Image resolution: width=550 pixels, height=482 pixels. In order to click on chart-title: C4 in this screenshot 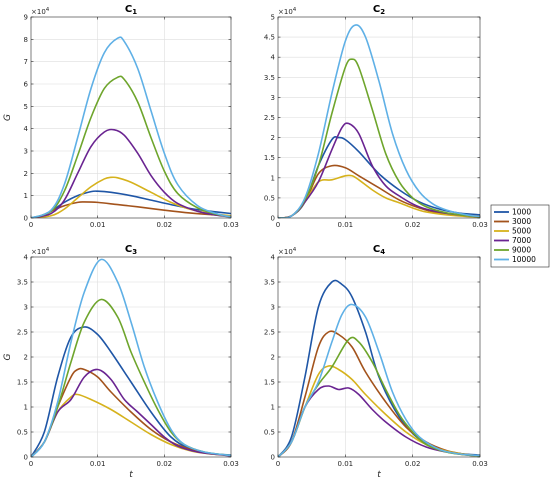, I will do `click(379, 250)`.